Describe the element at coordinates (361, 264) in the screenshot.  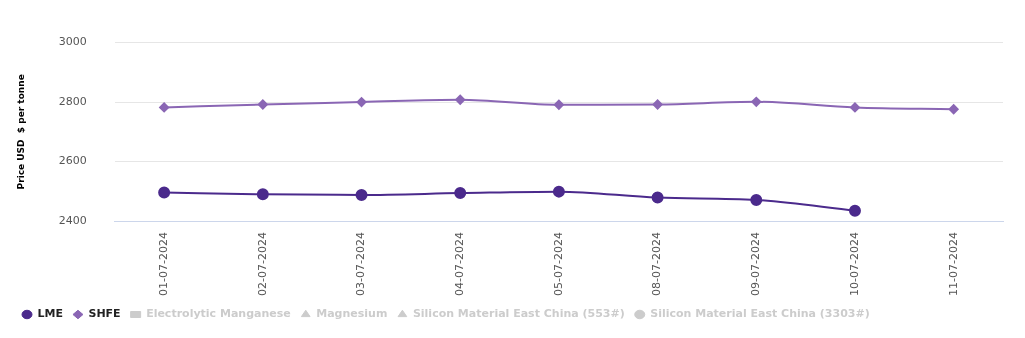
I see `x-tick-label: 03-07-2024` at that location.